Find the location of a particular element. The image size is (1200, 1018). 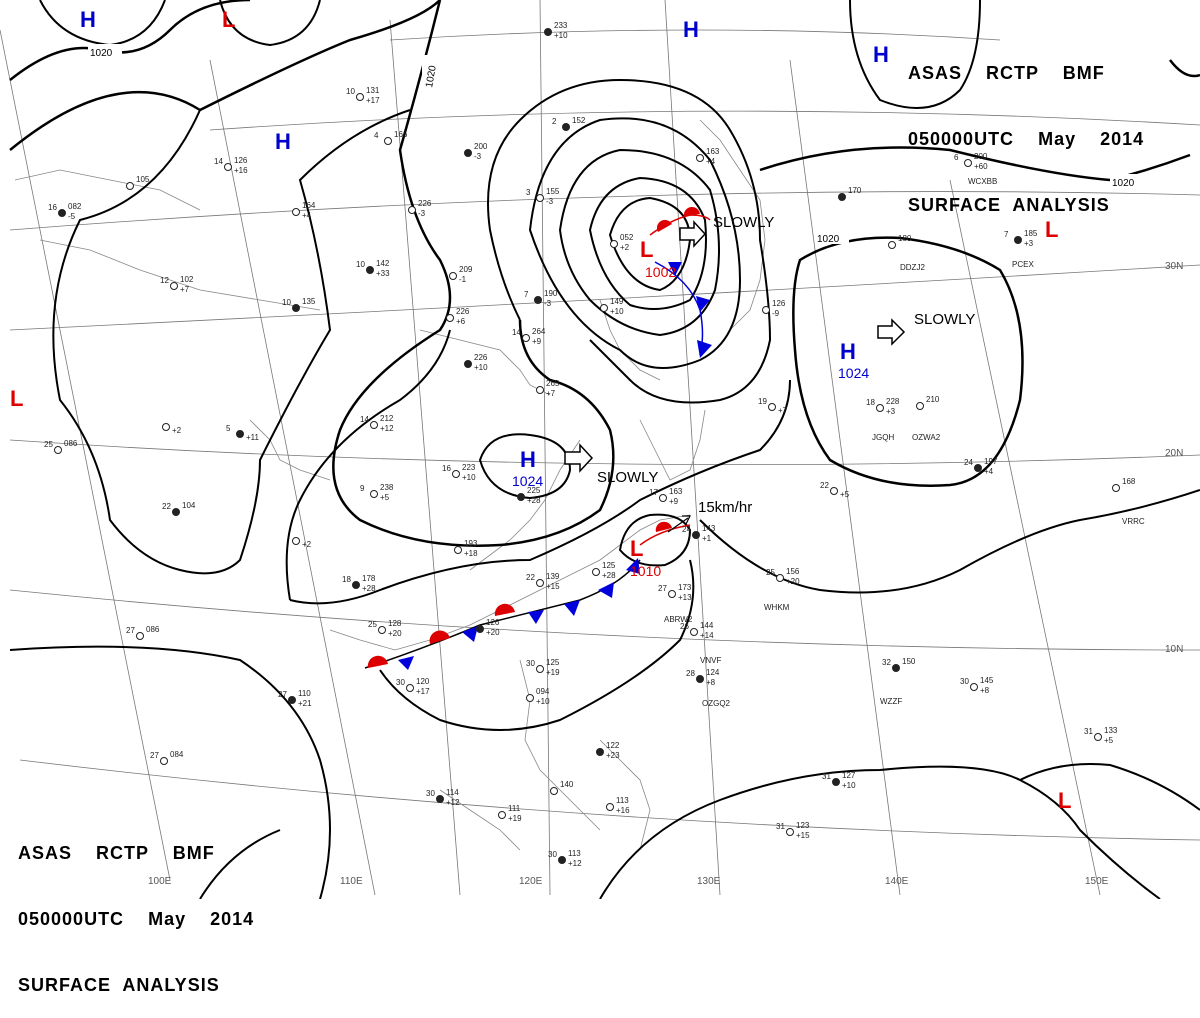

cold-front-triangle is located at coordinates (633, 566).